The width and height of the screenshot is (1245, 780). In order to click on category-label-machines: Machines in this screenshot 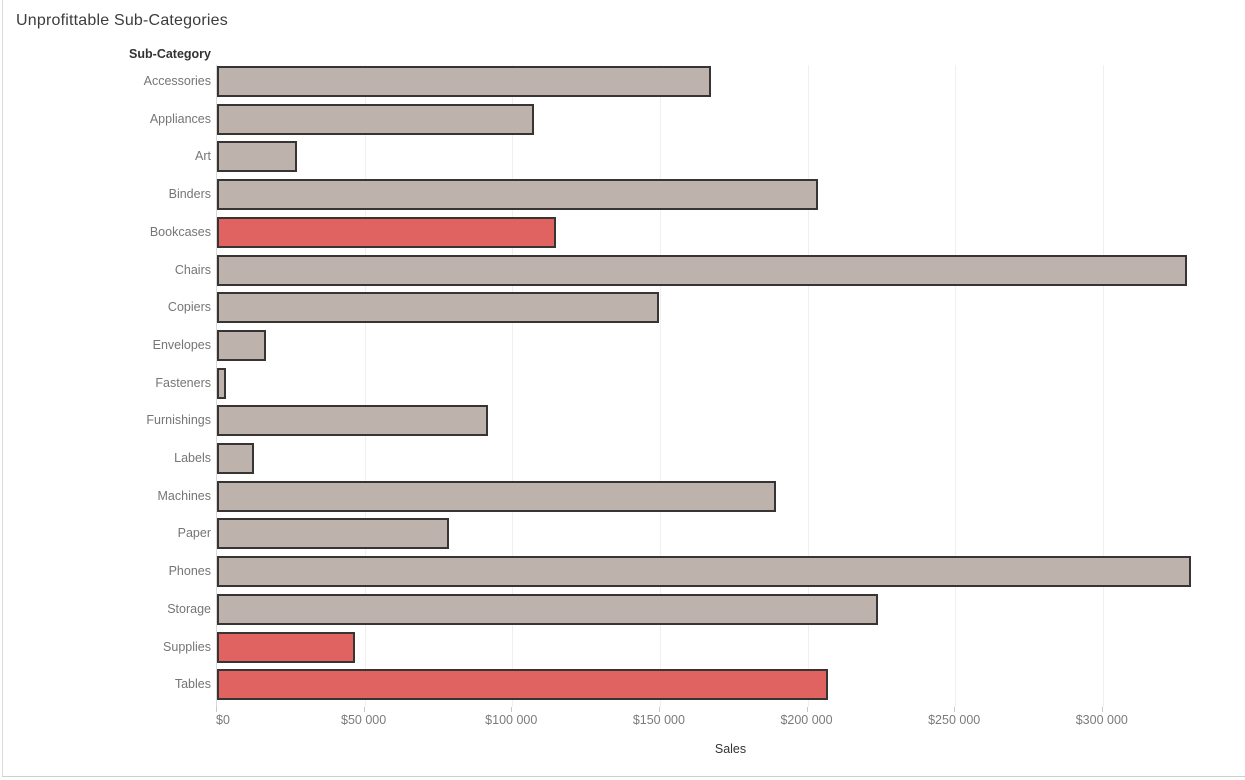, I will do `click(184, 495)`.